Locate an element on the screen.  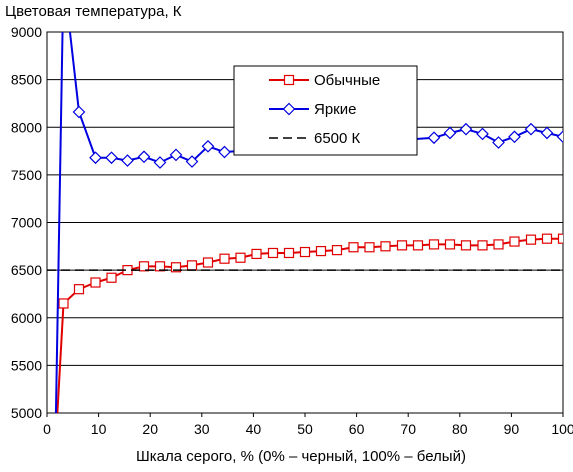
x-tick-label: 20 is located at coordinates (150, 429).